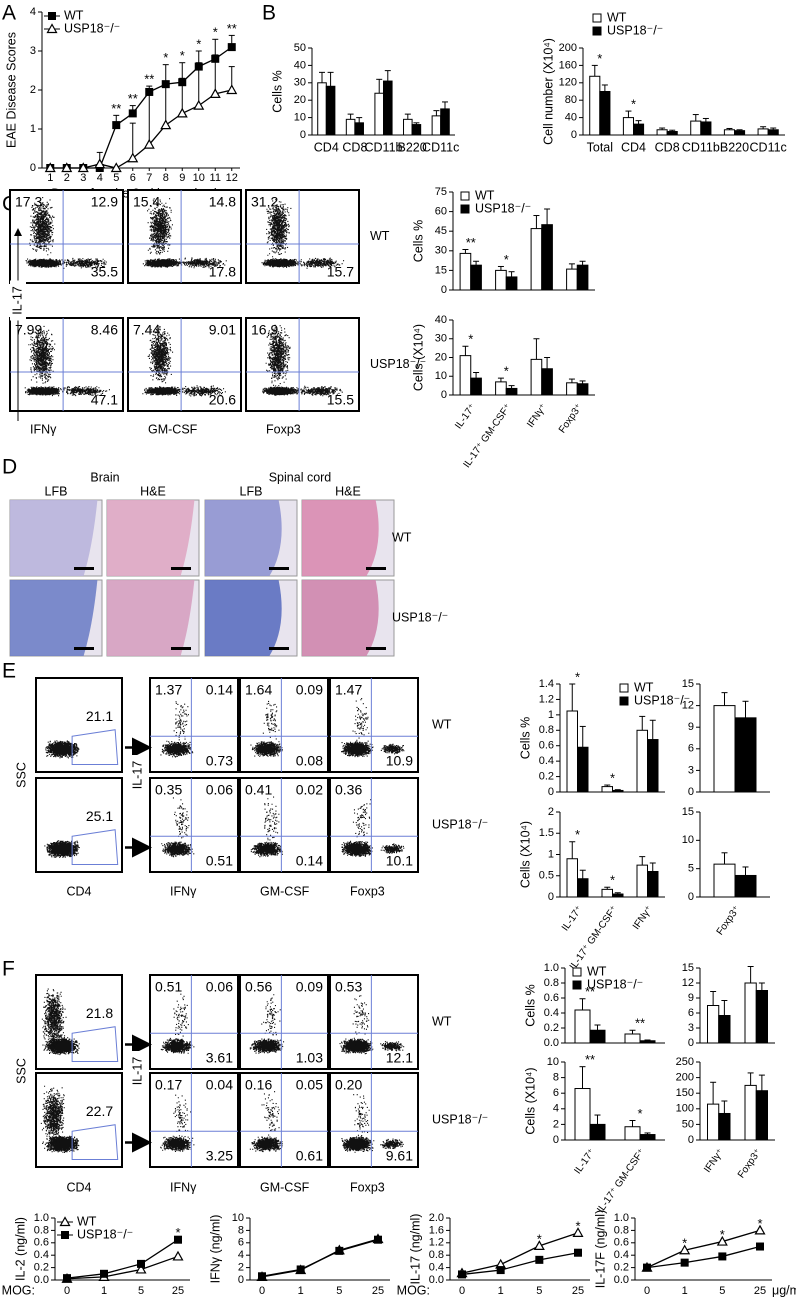  What do you see at coordinates (442, 1021) in the screenshot?
I see `row-label: WT` at bounding box center [442, 1021].